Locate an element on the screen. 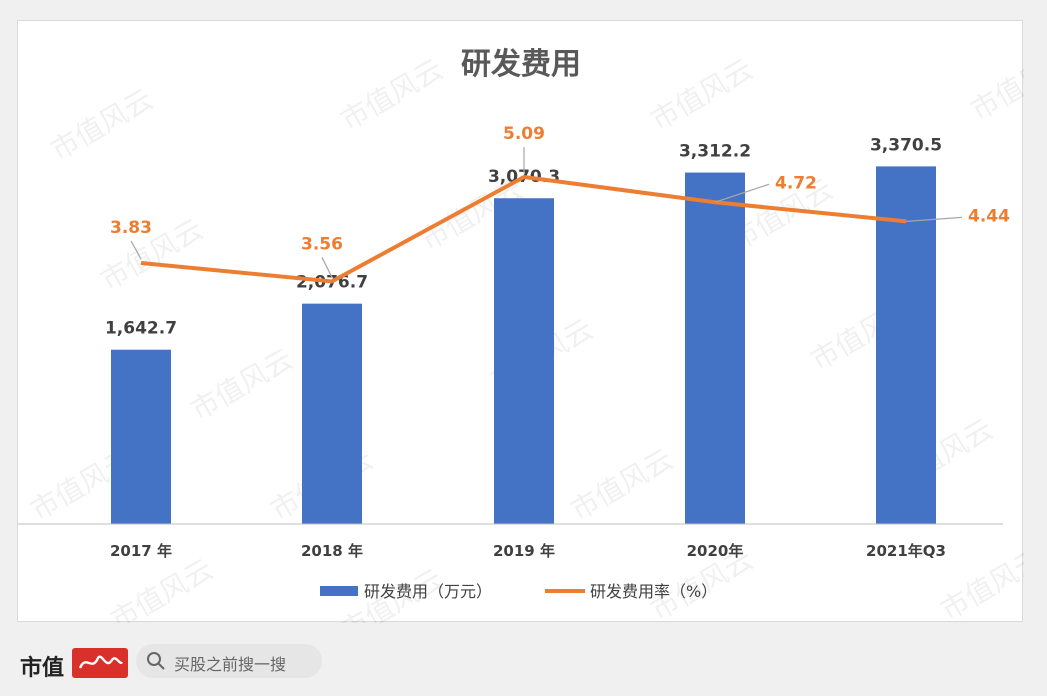  bottom-bar: 市值 买股之前搜一搜 is located at coordinates (523, 664).